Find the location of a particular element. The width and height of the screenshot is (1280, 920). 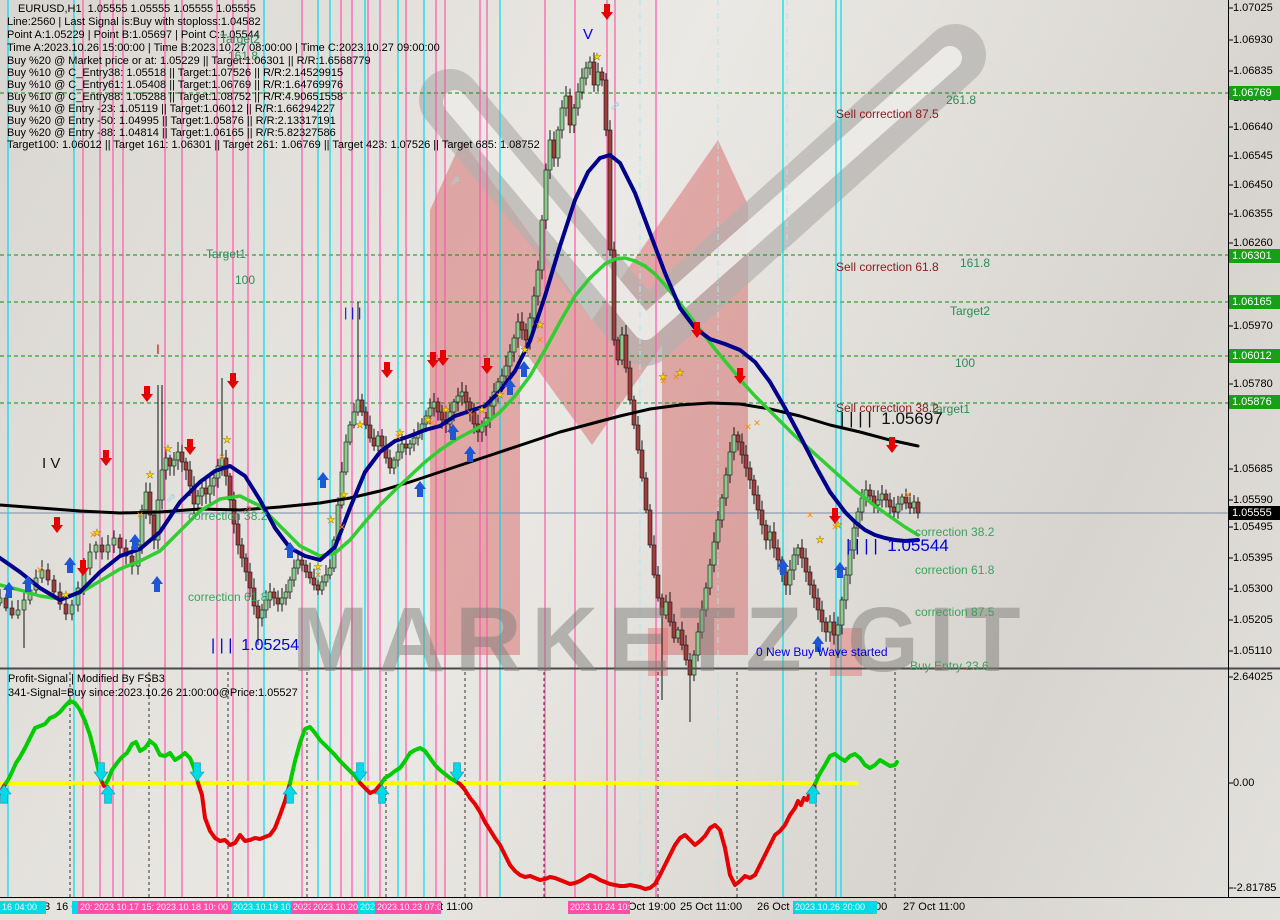

price-axis-label: 1.05205 is located at coordinates (1253, 620).